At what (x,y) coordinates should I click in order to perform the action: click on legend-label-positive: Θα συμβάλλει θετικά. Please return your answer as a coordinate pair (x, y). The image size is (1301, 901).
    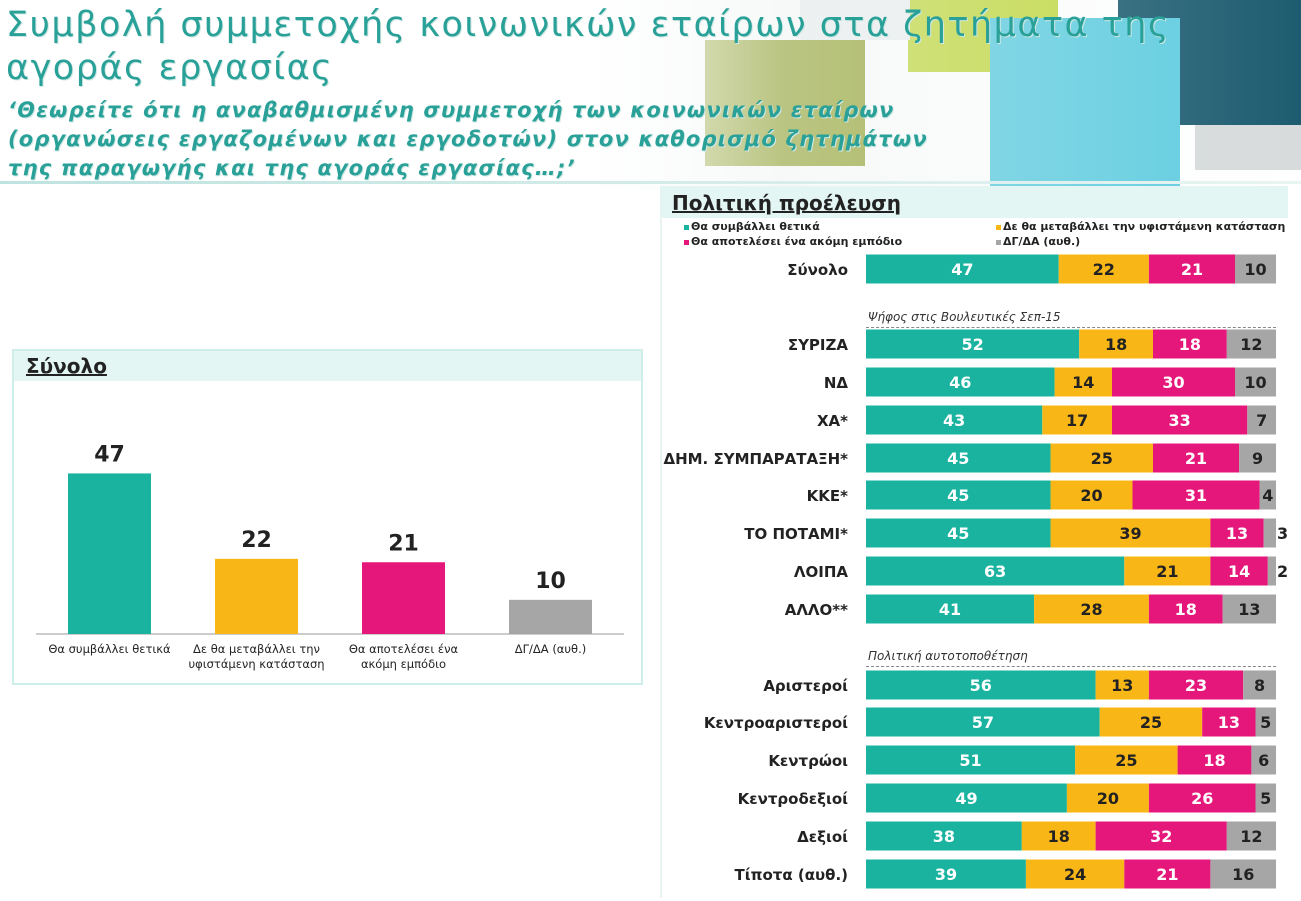
    Looking at the image, I should click on (755, 226).